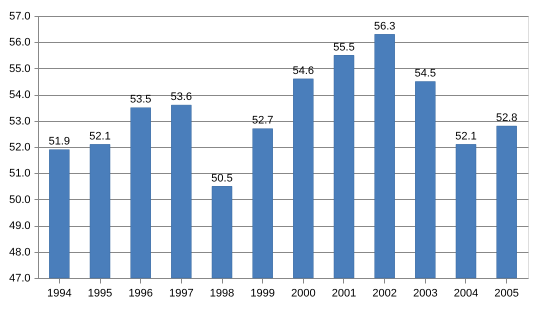 The image size is (555, 325). Describe the element at coordinates (303, 294) in the screenshot. I see `x-tick-label: 2000` at that location.